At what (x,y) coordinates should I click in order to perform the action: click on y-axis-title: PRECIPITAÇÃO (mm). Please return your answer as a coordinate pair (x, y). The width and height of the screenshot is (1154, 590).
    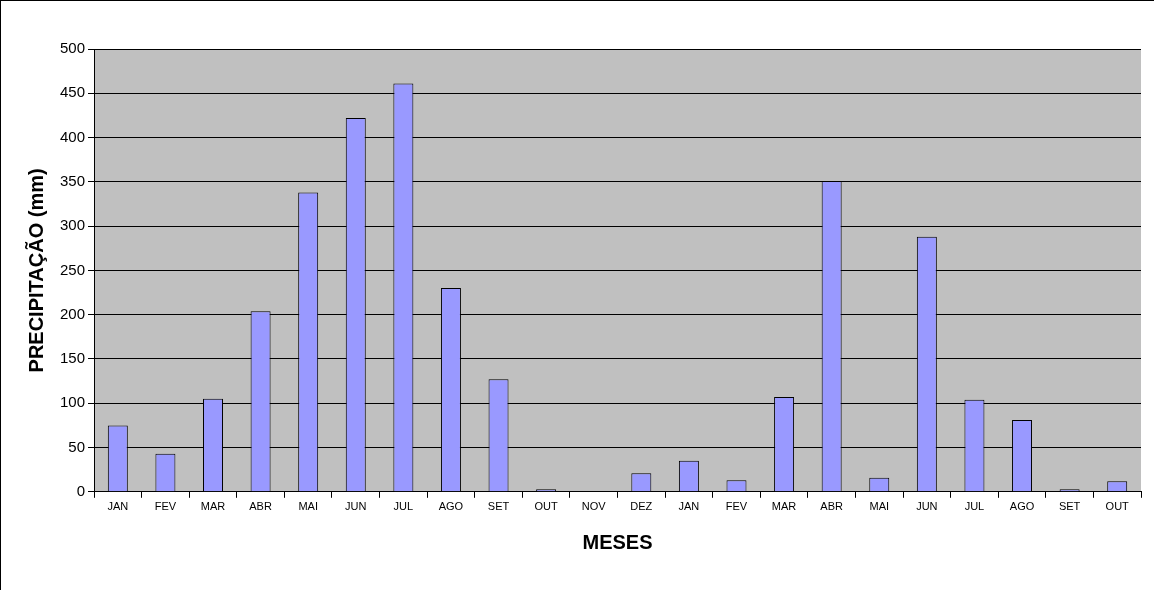
    Looking at the image, I should click on (35, 270).